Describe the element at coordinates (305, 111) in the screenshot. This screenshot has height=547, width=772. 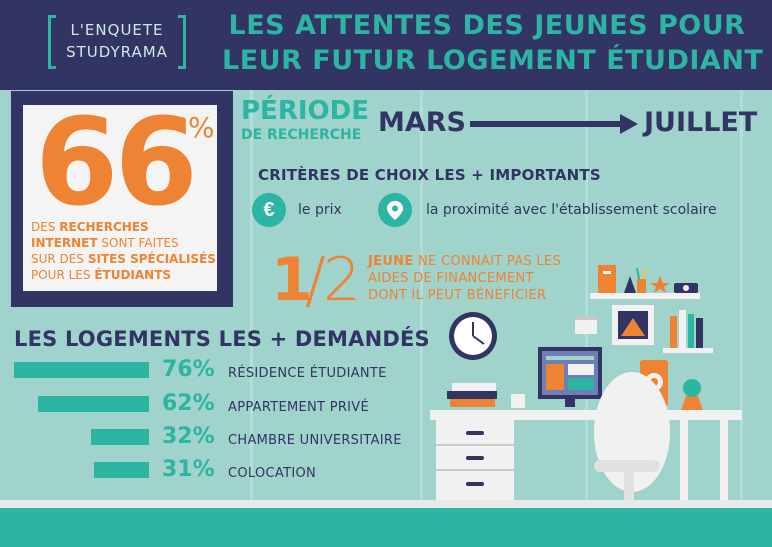
I see `periode-title: PÉRIODE` at that location.